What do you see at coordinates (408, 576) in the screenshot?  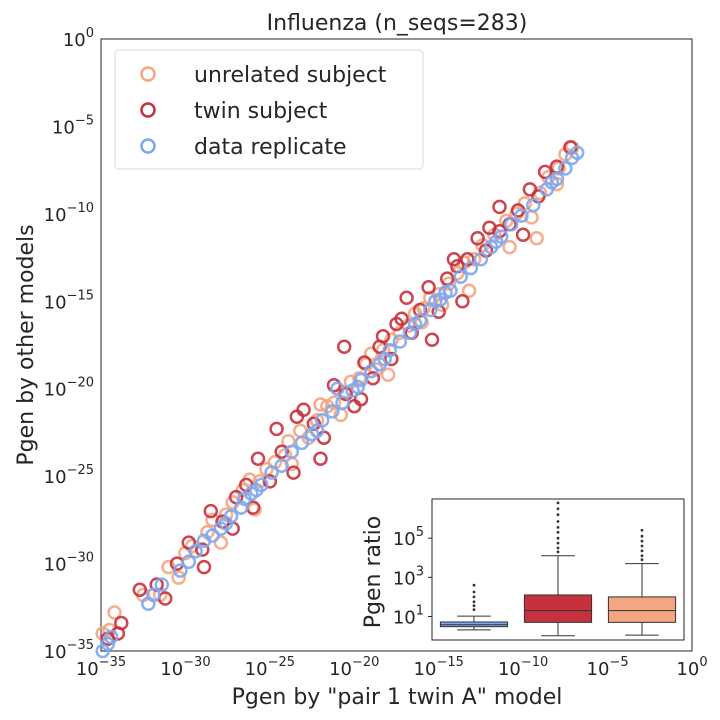 I see `inset-y-tick-label: 10³` at bounding box center [408, 576].